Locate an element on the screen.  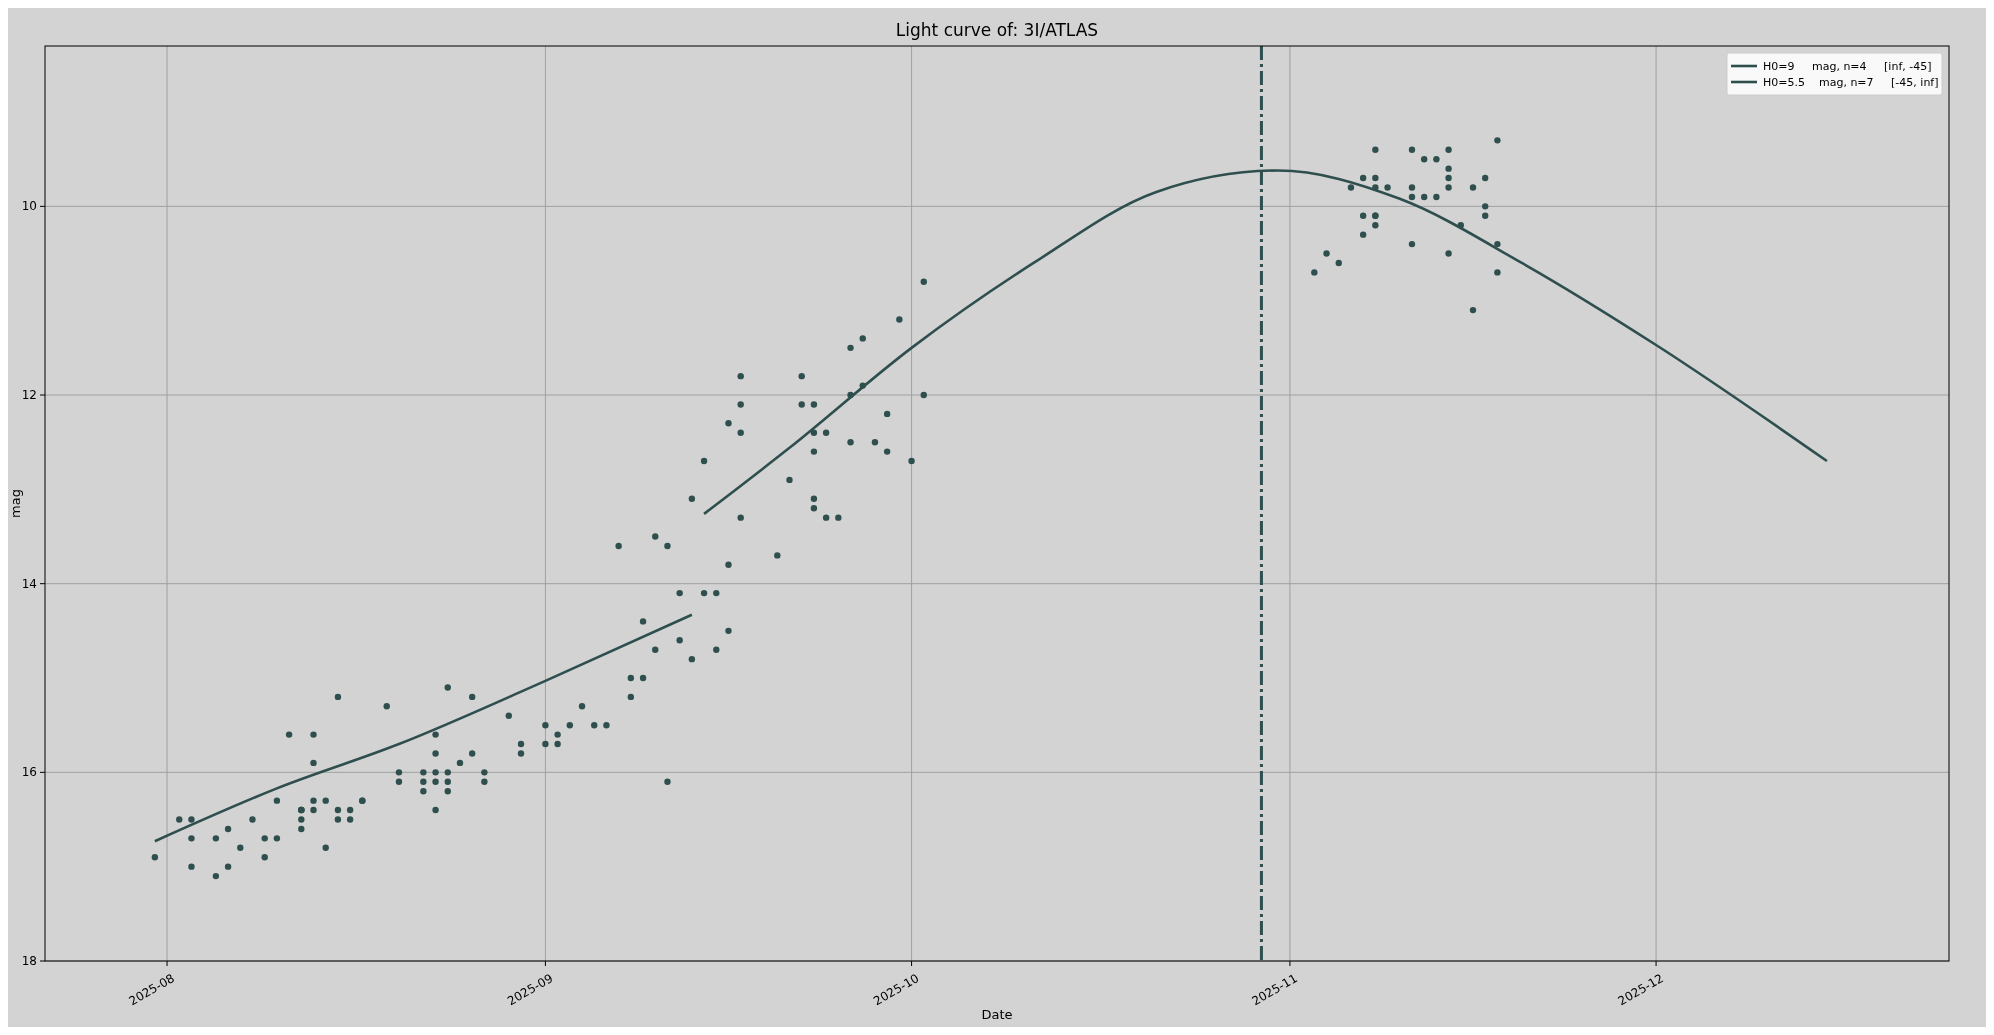
x-axis-title: Date is located at coordinates (997, 1014).